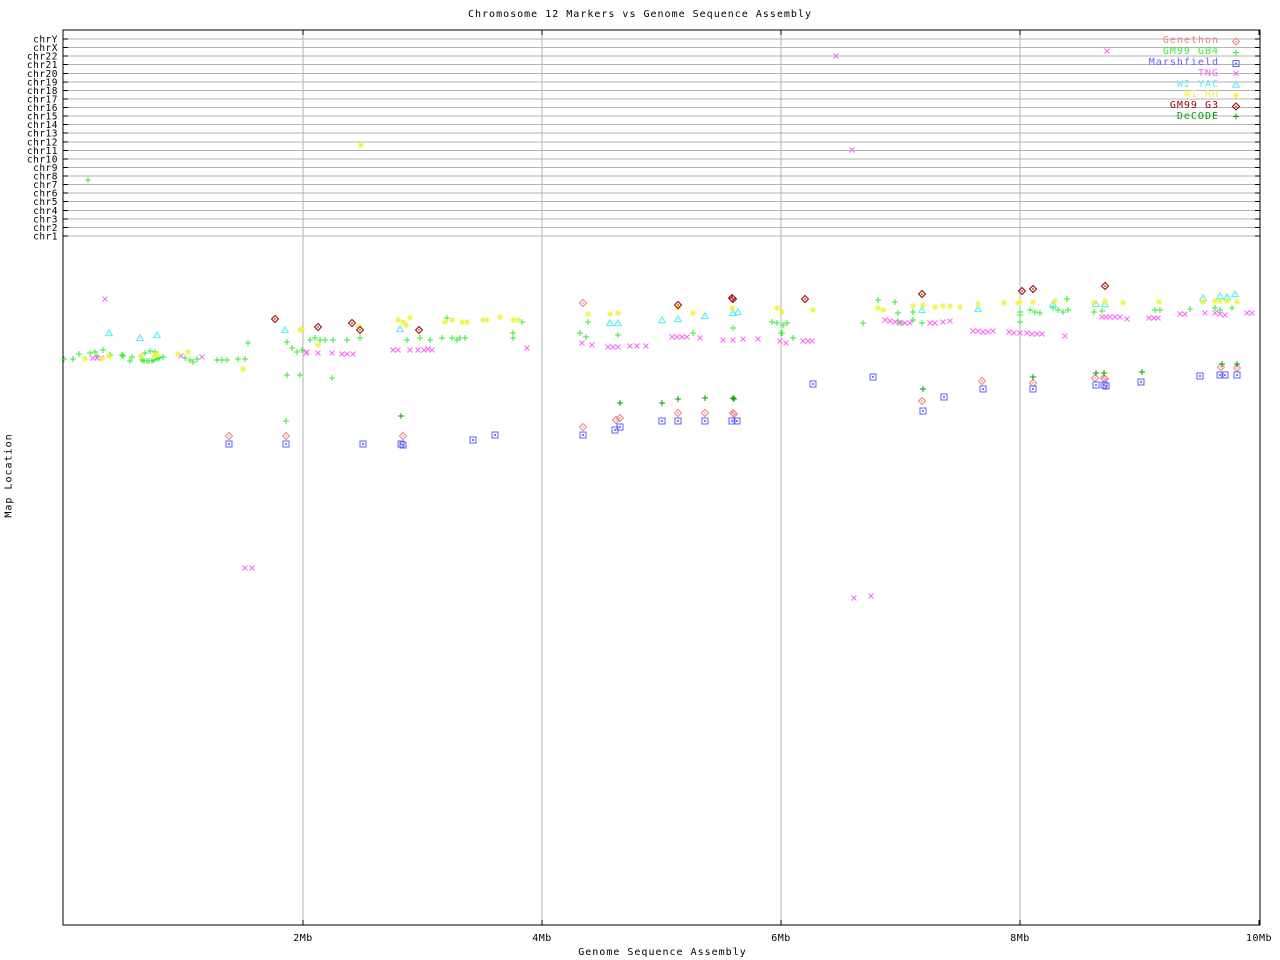 The image size is (1280, 960). I want to click on svg-text: 2Mb, so click(303, 938).